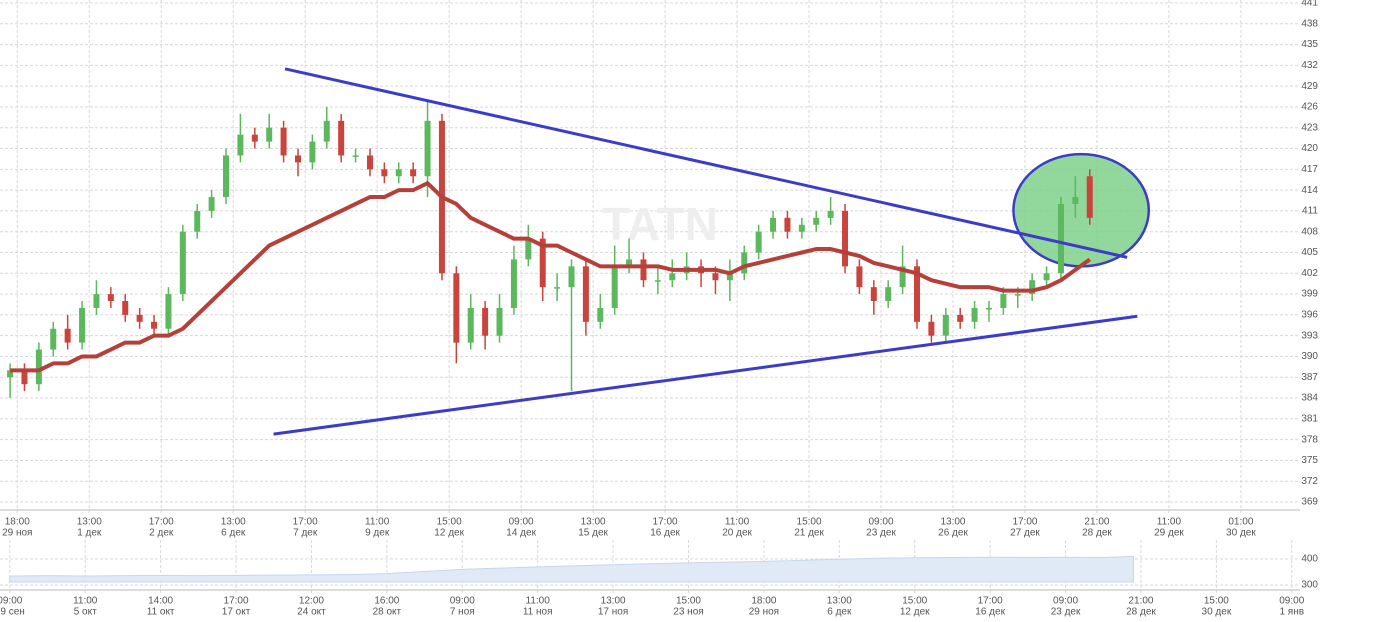 This screenshot has height=622, width=1380. What do you see at coordinates (1309, 107) in the screenshot?
I see `y-tick-label: 426` at bounding box center [1309, 107].